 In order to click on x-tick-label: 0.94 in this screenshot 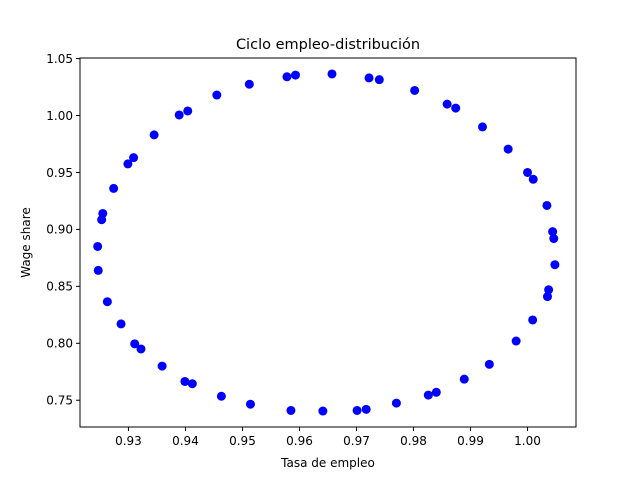, I will do `click(185, 441)`.